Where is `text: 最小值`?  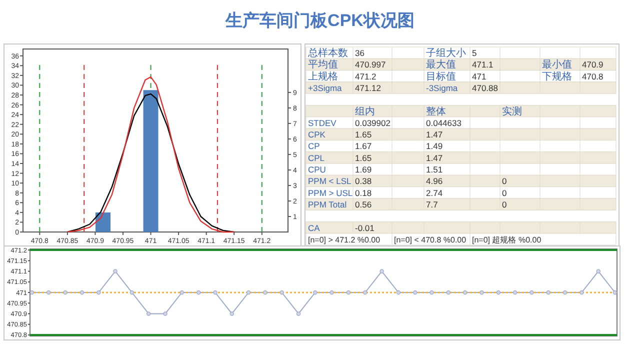
text: 最小值 is located at coordinates (557, 64).